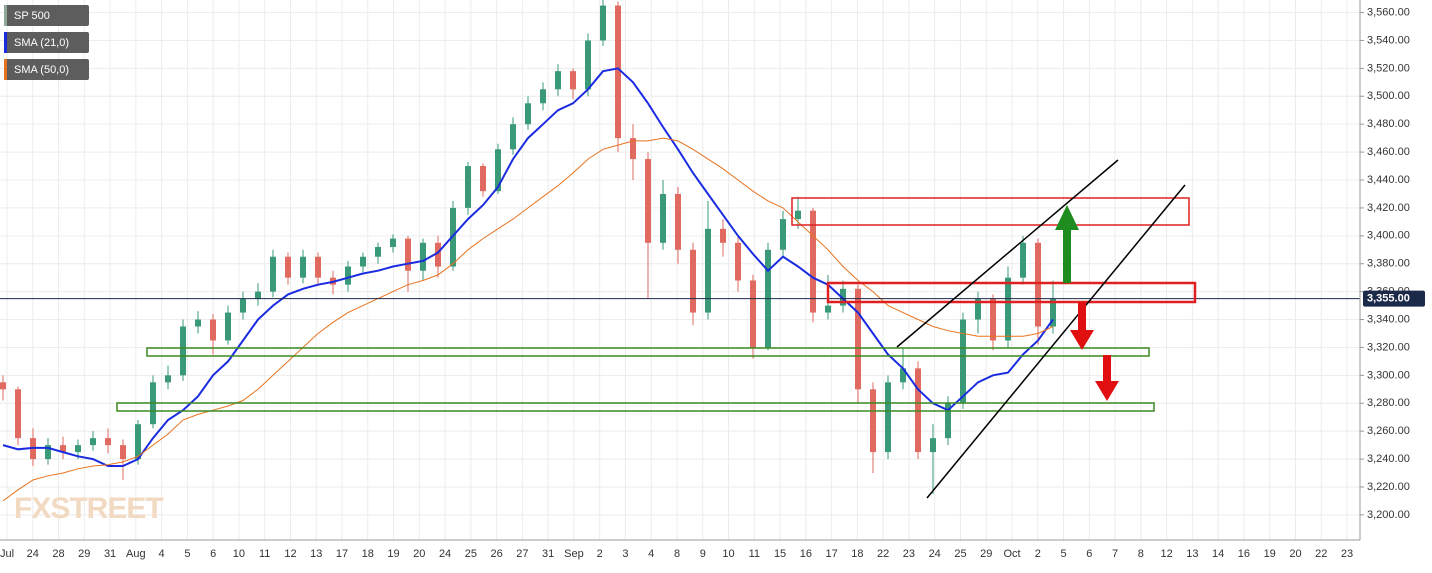  I want to click on y-tick-label: 3,460.00, so click(1388, 152).